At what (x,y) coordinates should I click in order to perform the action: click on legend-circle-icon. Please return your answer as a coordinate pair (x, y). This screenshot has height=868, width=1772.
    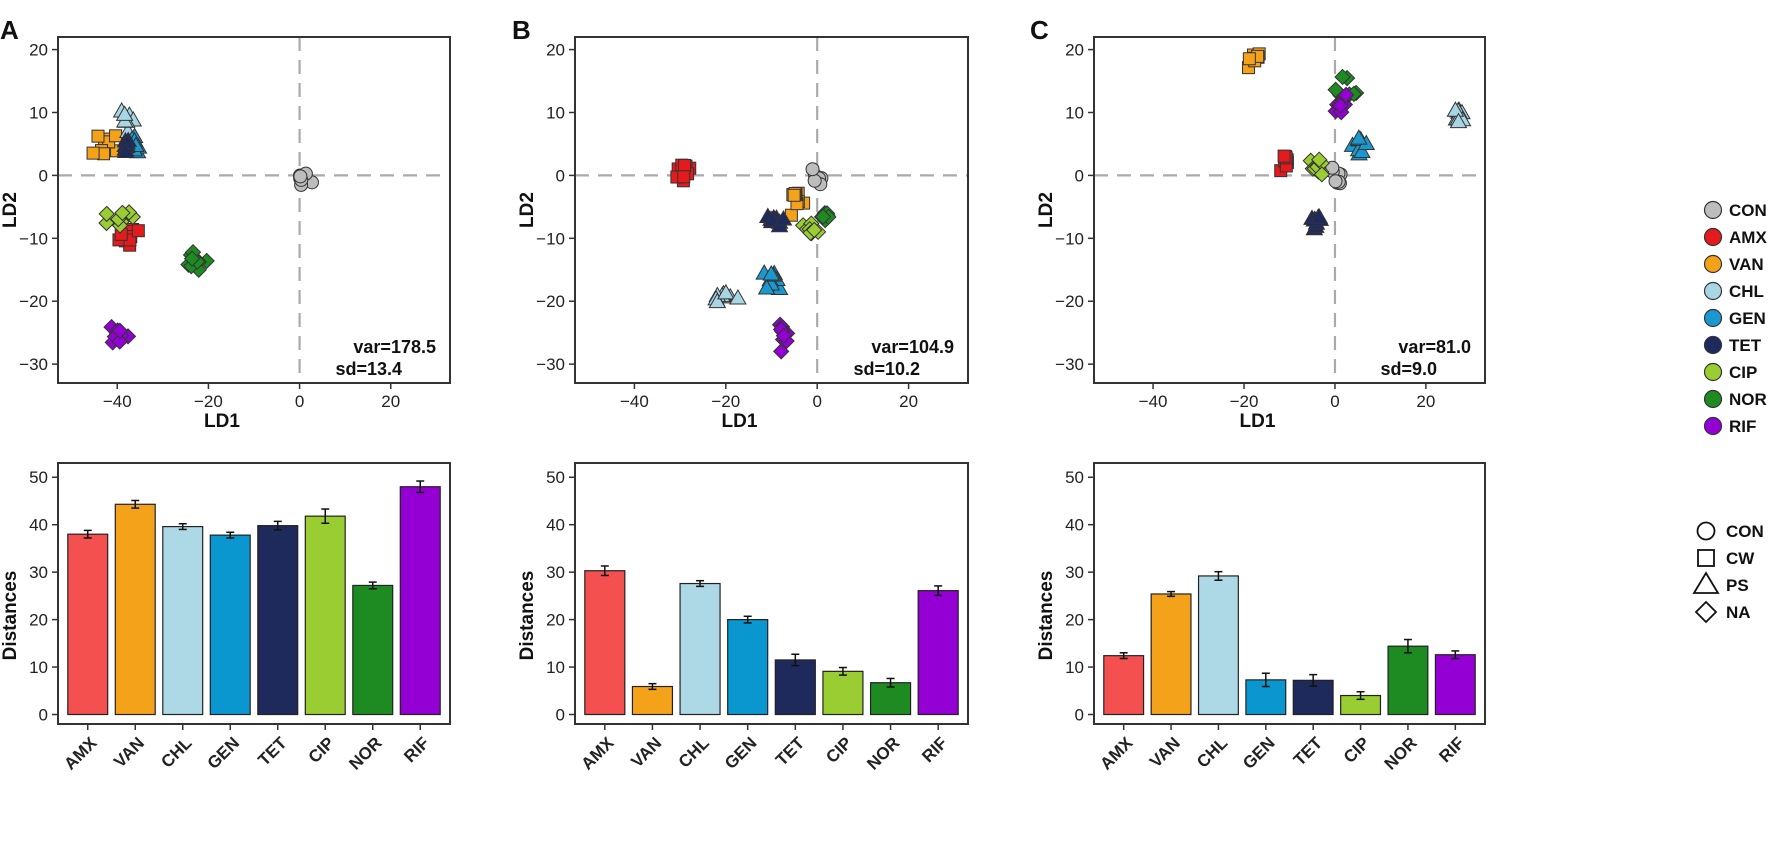
    Looking at the image, I should click on (1706, 531).